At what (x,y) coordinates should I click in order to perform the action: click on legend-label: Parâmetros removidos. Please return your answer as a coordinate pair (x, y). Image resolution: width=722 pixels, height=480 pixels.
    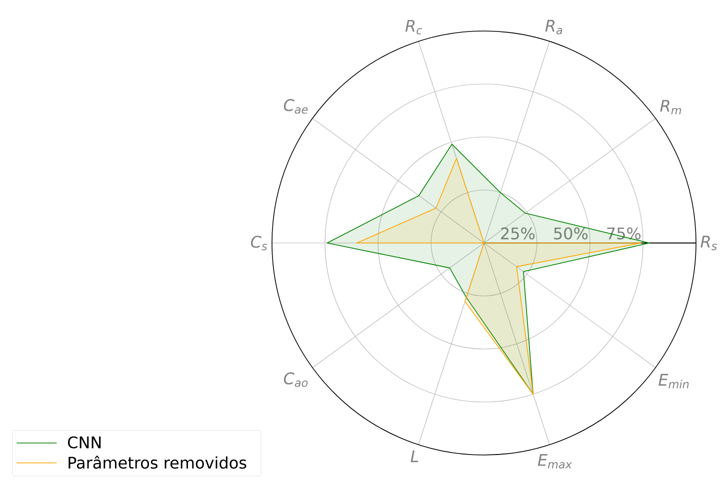
    Looking at the image, I should click on (157, 462).